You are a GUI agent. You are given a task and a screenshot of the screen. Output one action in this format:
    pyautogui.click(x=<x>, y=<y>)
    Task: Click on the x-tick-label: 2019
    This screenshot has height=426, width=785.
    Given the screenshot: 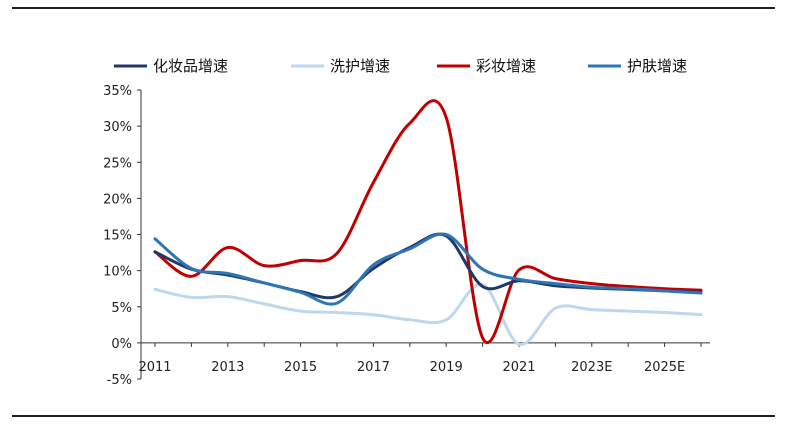 What is the action you would take?
    pyautogui.click(x=446, y=367)
    